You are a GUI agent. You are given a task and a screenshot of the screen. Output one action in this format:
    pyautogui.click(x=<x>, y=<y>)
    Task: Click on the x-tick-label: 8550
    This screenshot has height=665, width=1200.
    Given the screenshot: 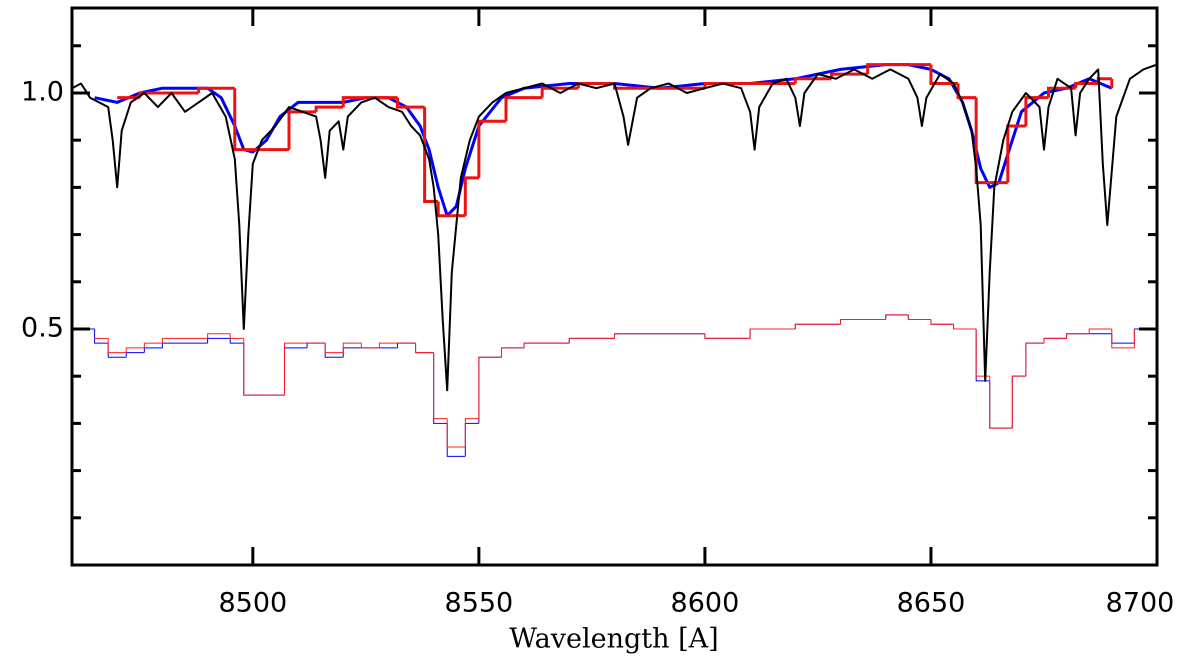 What is the action you would take?
    pyautogui.click(x=479, y=603)
    